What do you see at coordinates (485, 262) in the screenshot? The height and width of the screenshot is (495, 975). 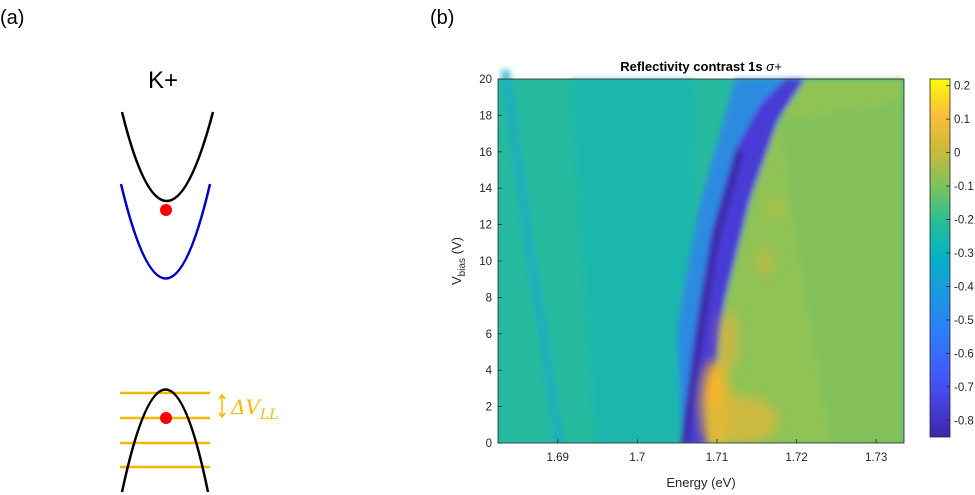 I see `y-tick-label: 10` at bounding box center [485, 262].